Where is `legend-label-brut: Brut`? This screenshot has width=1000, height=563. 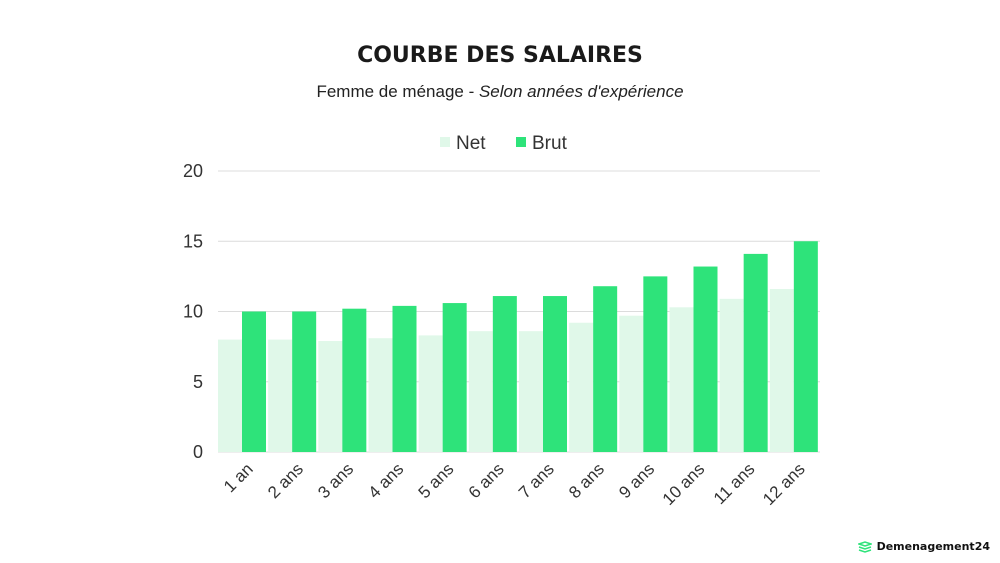 legend-label-brut: Brut is located at coordinates (550, 143).